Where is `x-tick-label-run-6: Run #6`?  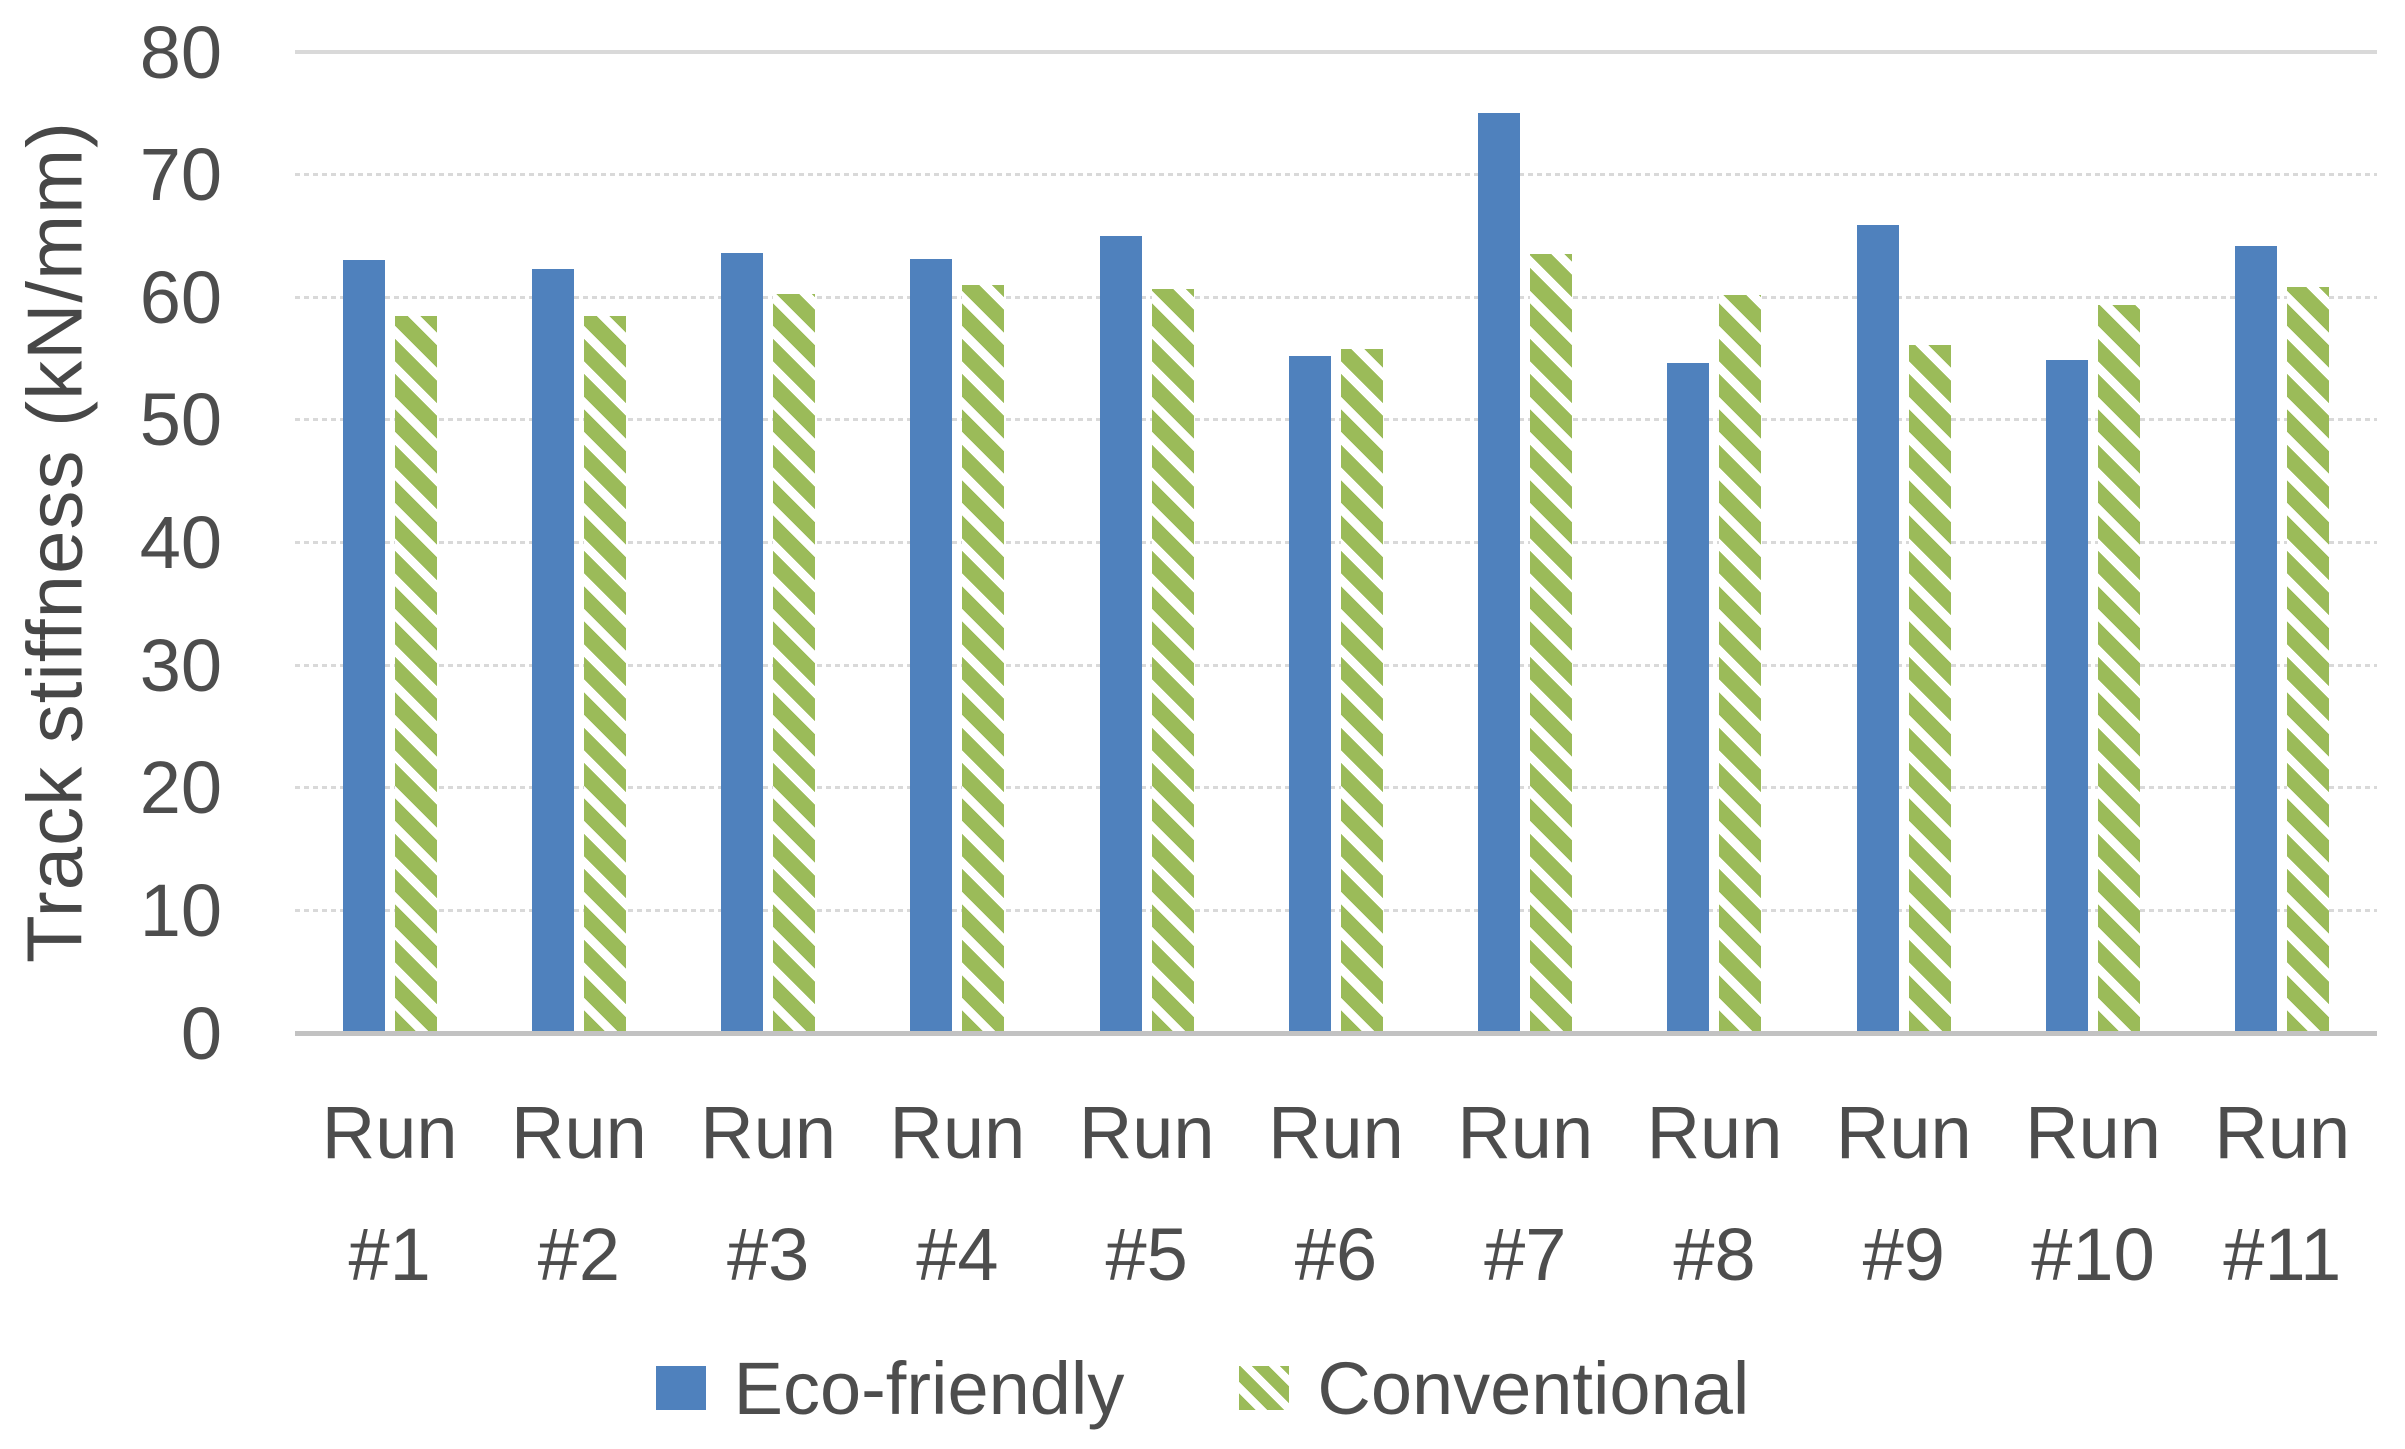 x-tick-label-run-6: Run #6 is located at coordinates (1336, 1193).